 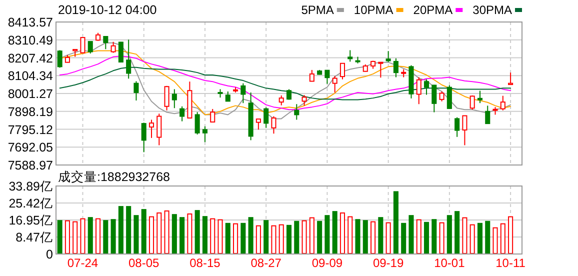 What do you see at coordinates (50, 255) in the screenshot?
I see `y-tick-label: 0` at bounding box center [50, 255].